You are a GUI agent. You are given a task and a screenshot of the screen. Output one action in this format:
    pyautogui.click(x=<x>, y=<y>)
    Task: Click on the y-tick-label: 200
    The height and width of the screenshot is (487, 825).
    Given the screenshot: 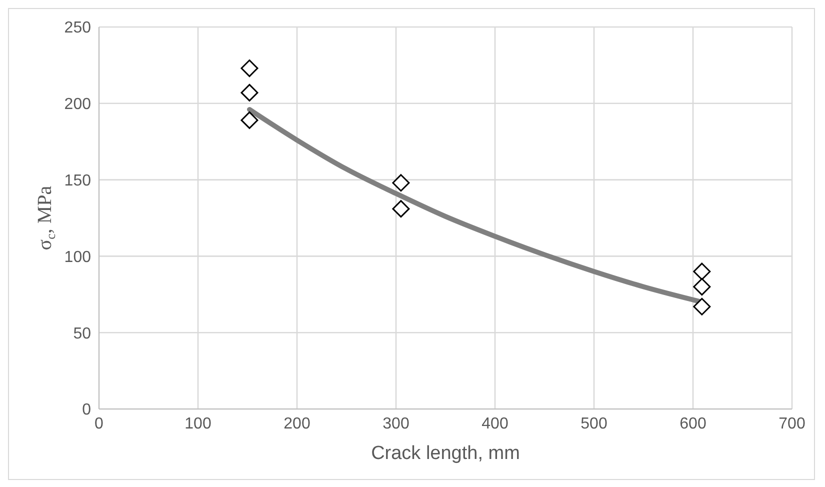 What is the action you would take?
    pyautogui.click(x=78, y=105)
    